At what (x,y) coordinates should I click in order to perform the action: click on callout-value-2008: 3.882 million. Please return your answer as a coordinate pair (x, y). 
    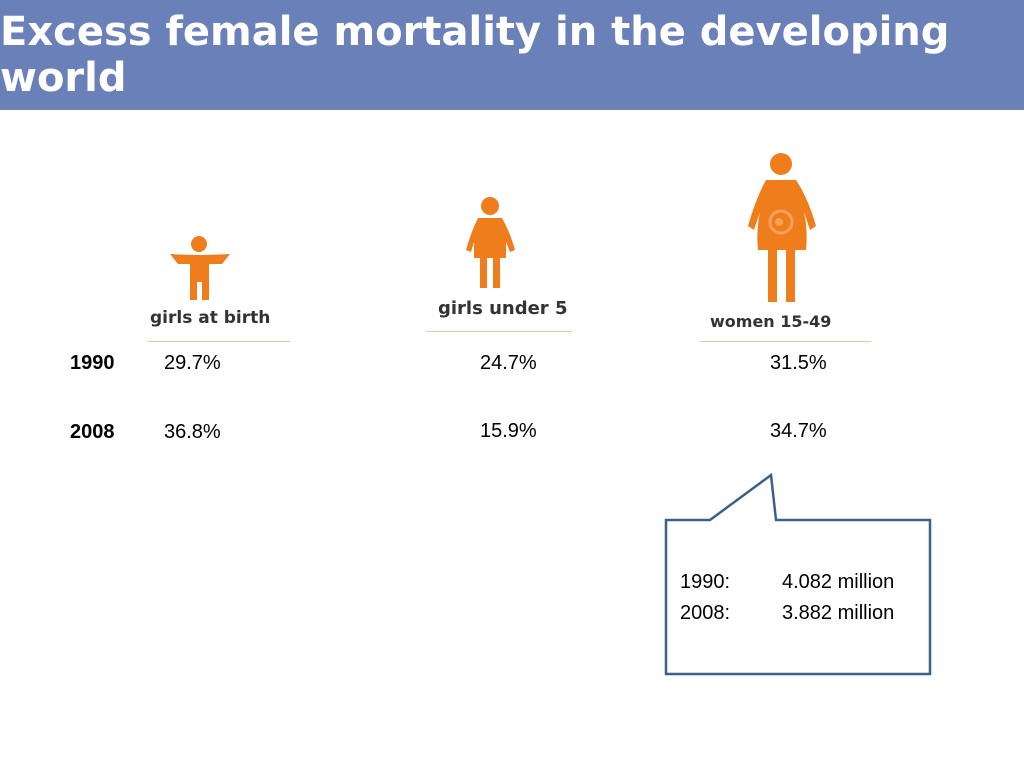
    Looking at the image, I should click on (838, 613).